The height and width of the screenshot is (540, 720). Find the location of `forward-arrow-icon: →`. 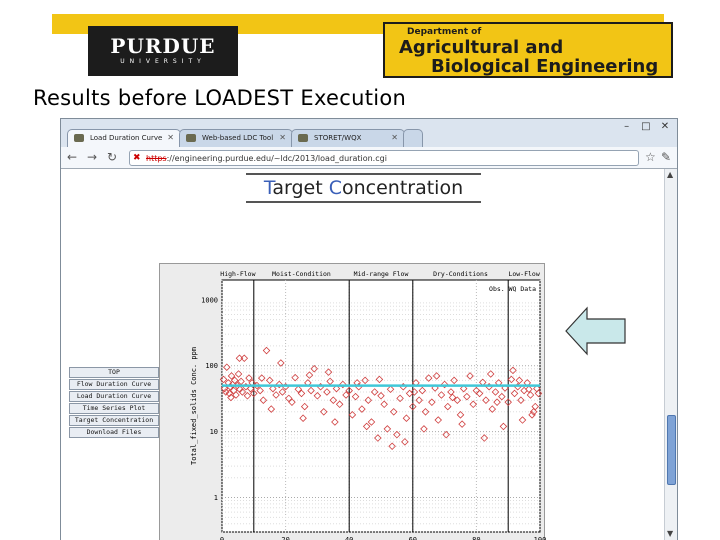

forward-arrow-icon: → is located at coordinates (92, 157).